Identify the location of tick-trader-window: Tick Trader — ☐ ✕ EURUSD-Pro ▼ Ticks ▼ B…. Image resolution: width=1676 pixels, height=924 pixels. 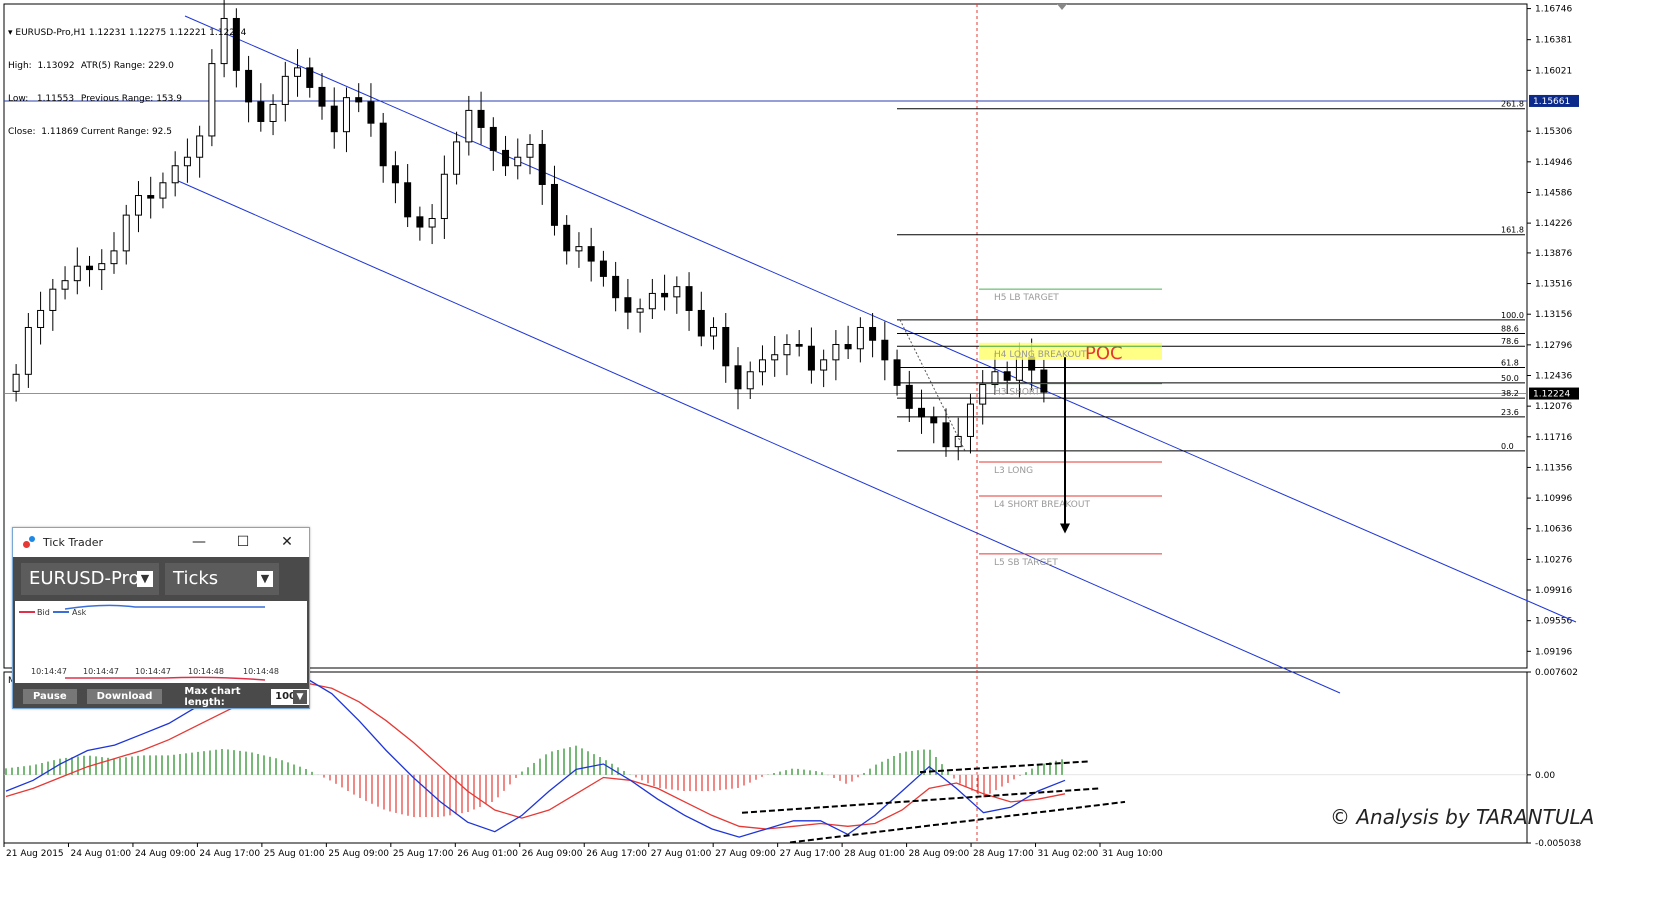
(161, 618).